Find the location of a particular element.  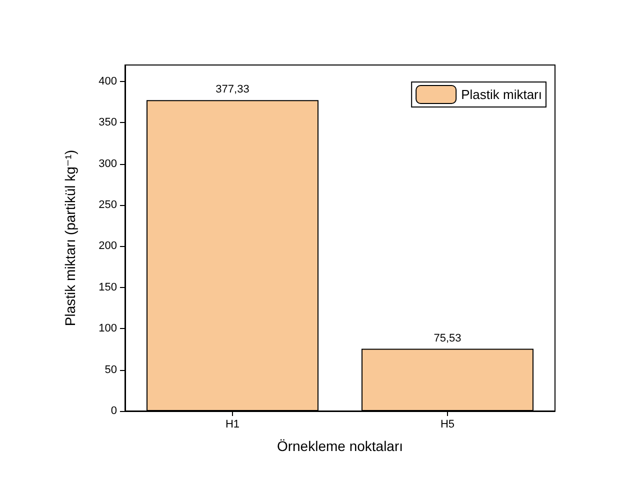

y-tick-label: 0 is located at coordinates (113, 411).